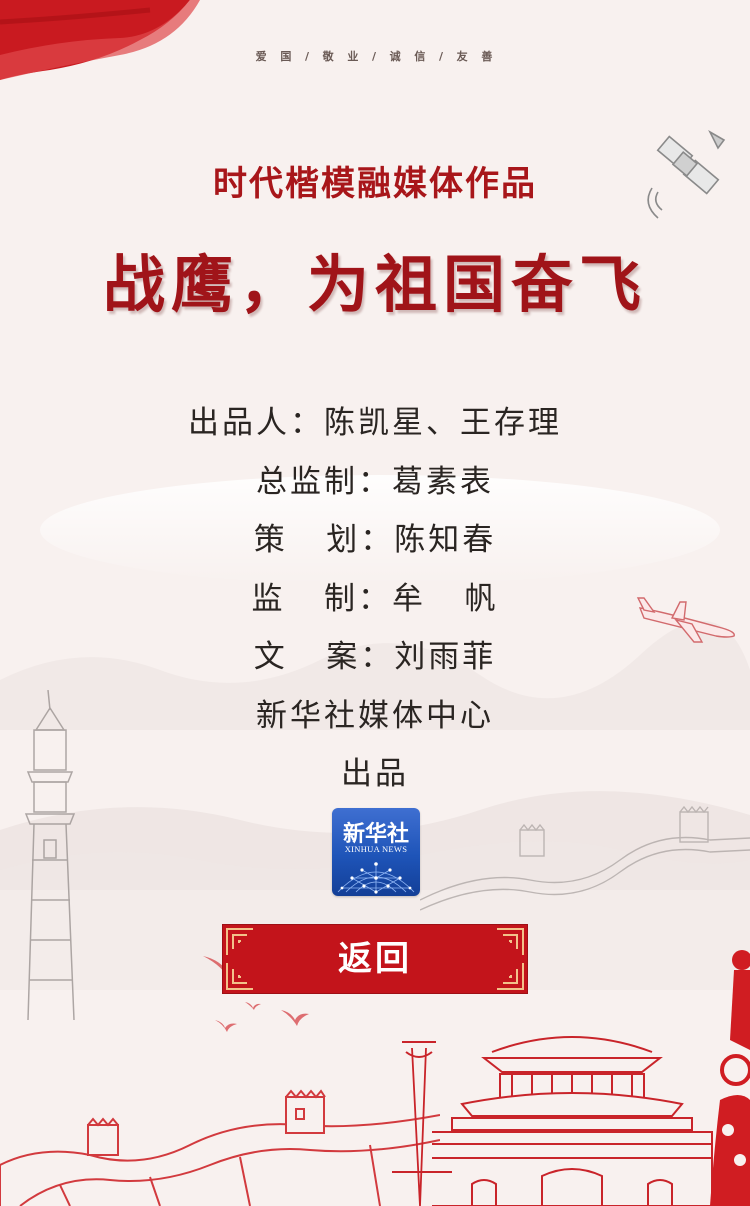 This screenshot has width=750, height=1206. I want to click on page-subtitle: 时代楷模融媒体作品, so click(375, 184).